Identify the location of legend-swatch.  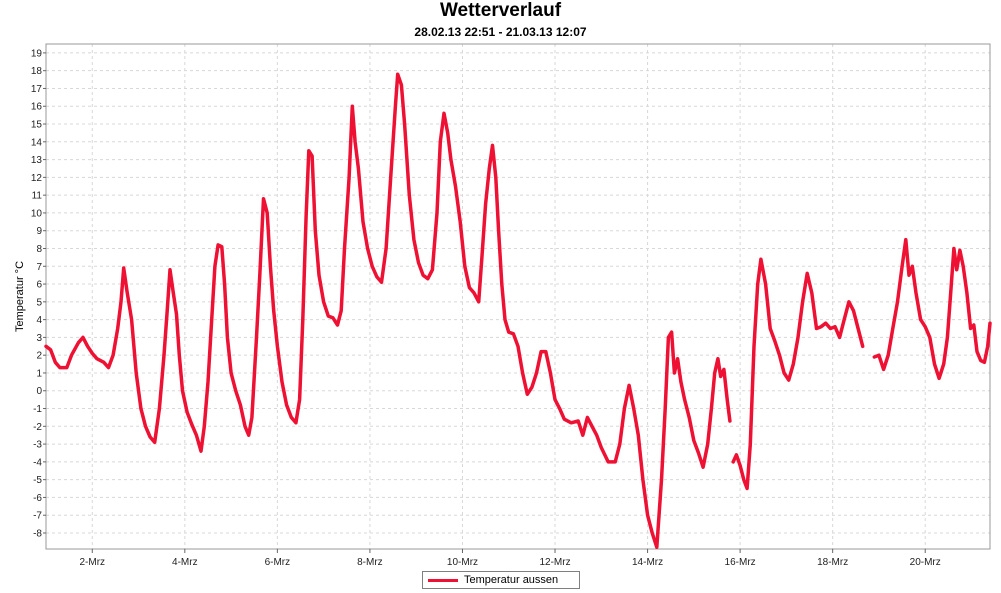
(443, 580).